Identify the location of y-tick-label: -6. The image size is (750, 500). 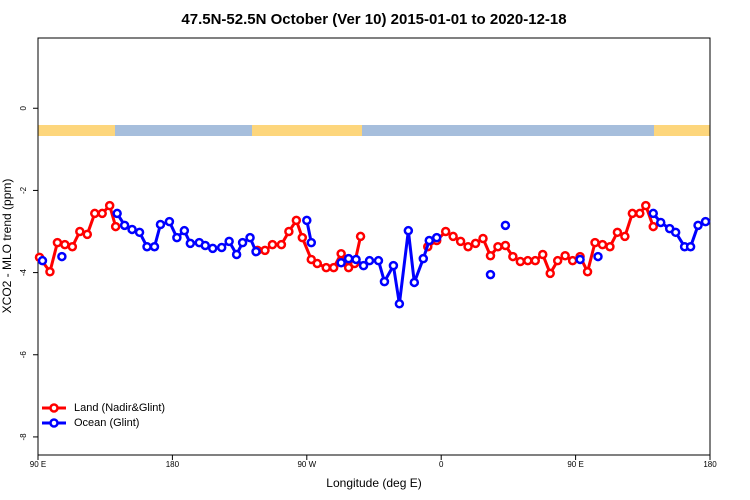
(23, 355).